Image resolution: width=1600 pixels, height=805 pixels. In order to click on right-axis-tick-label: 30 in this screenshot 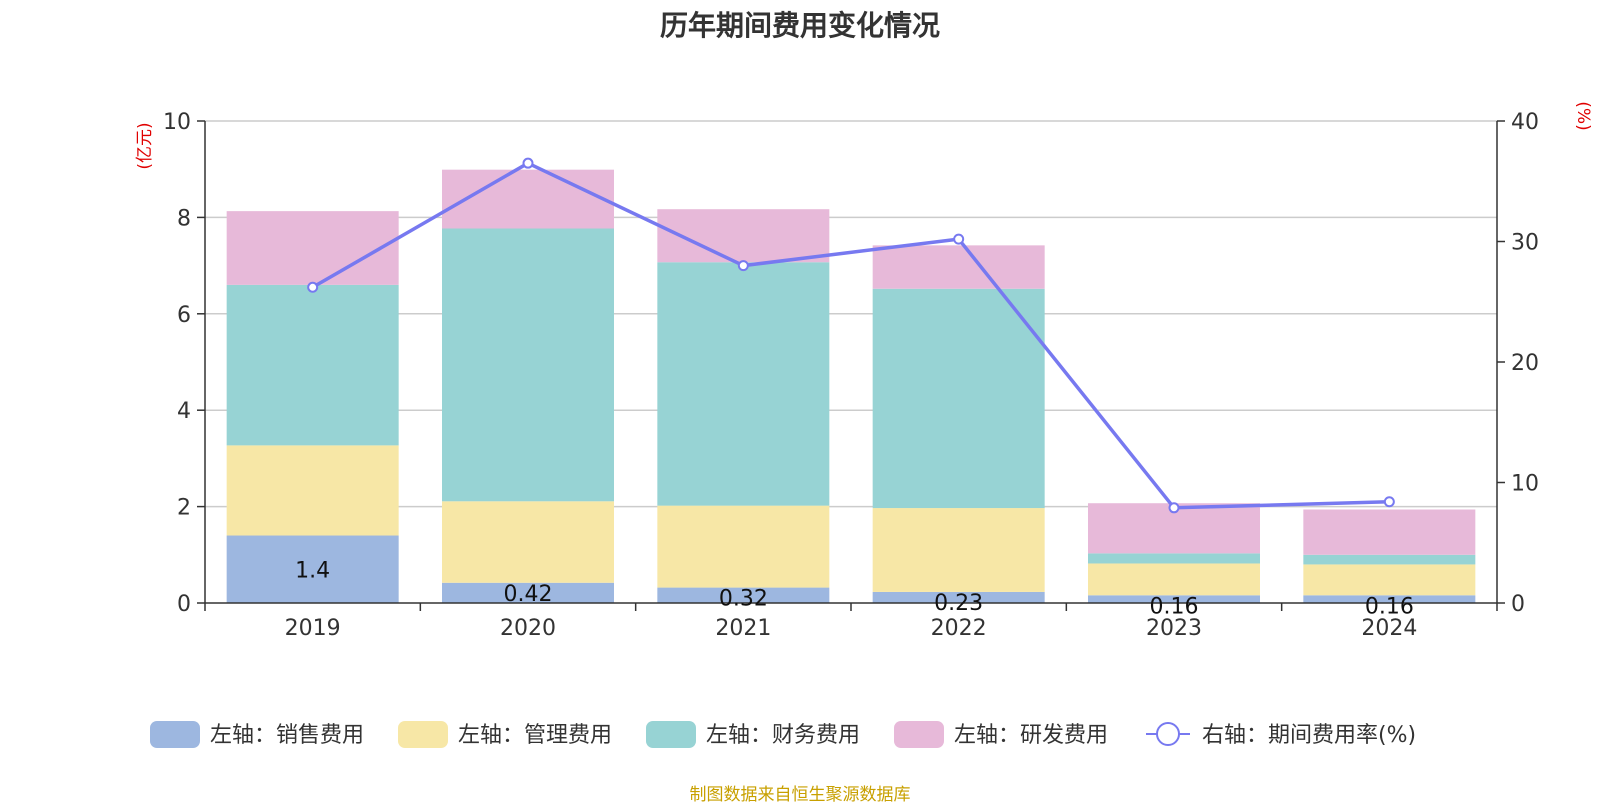, I will do `click(1525, 243)`.